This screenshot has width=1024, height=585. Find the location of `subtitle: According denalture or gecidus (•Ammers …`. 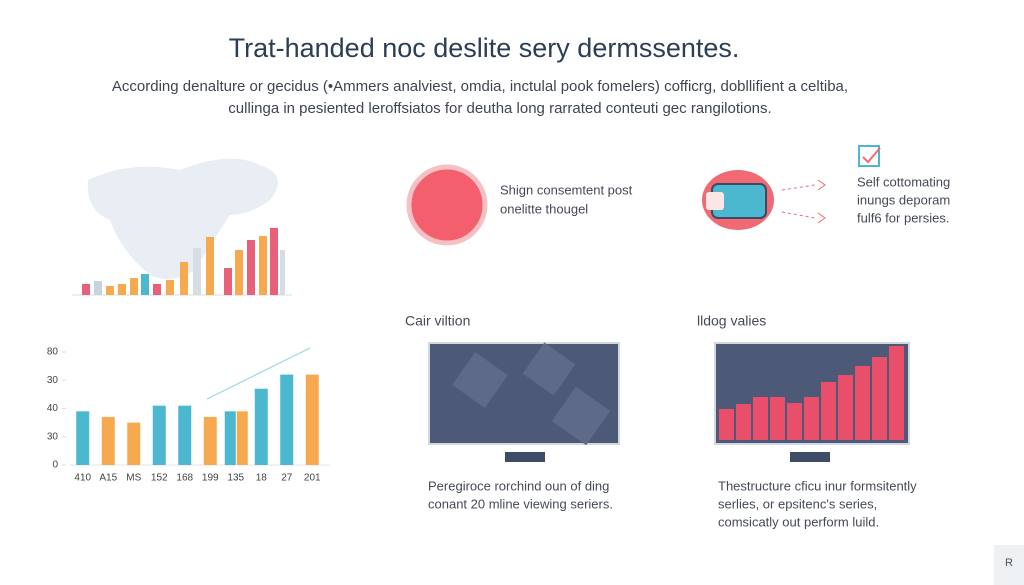

subtitle: According denalture or gecidus (•Ammers … is located at coordinates (480, 86).